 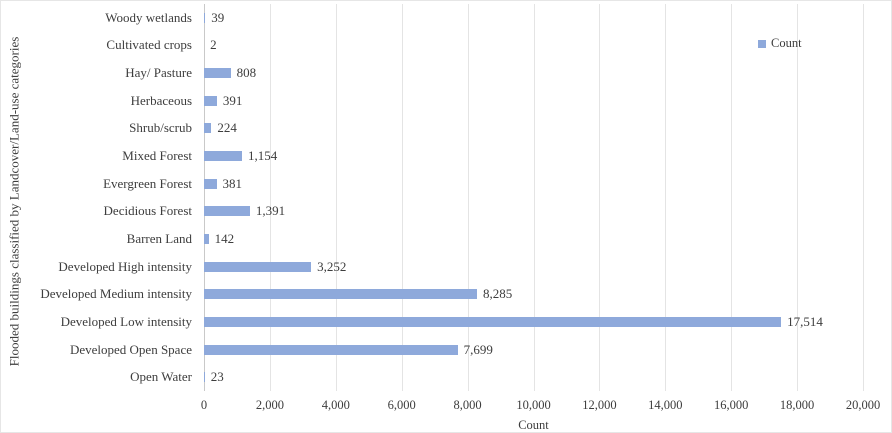 What do you see at coordinates (805, 321) in the screenshot?
I see `bar-value-label: 17,514` at bounding box center [805, 321].